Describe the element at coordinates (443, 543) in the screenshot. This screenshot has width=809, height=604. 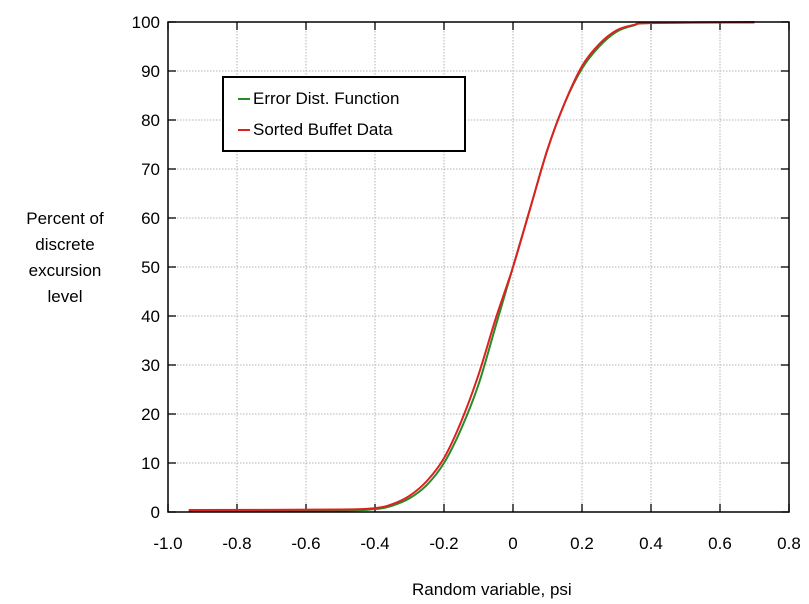
I see `x-tick-label: -0.2` at that location.